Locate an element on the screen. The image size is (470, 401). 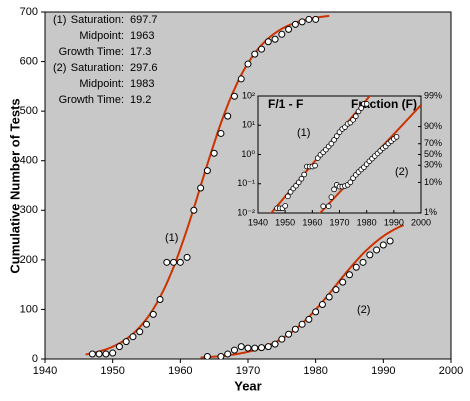
x-tick-label: 2000 is located at coordinates (451, 371).